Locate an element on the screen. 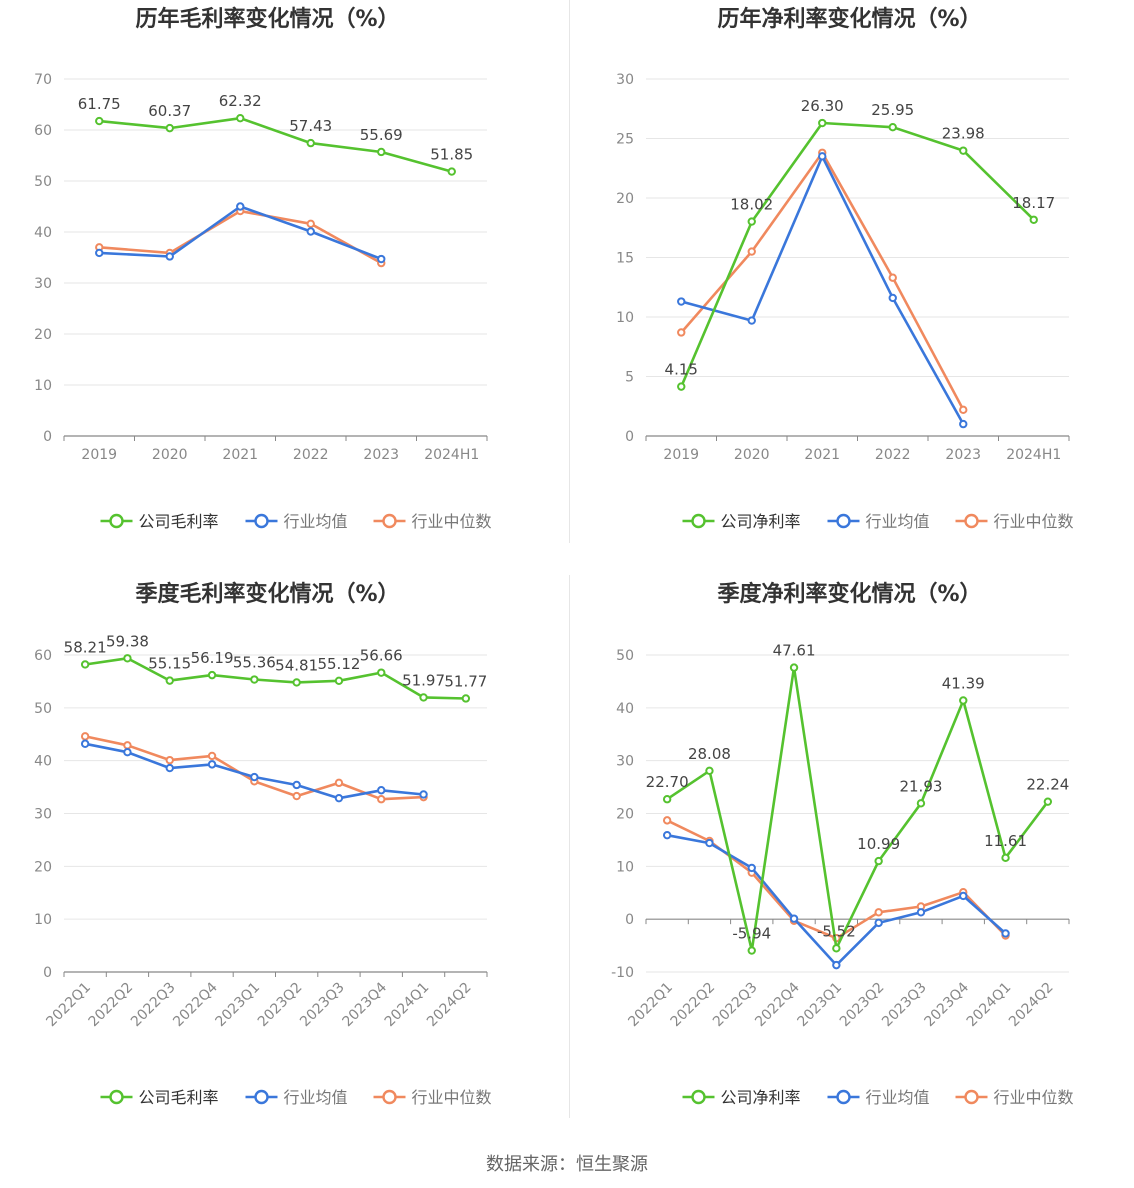 The width and height of the screenshot is (1134, 1188). x-tick-label: 2023Q3 is located at coordinates (322, 1005).